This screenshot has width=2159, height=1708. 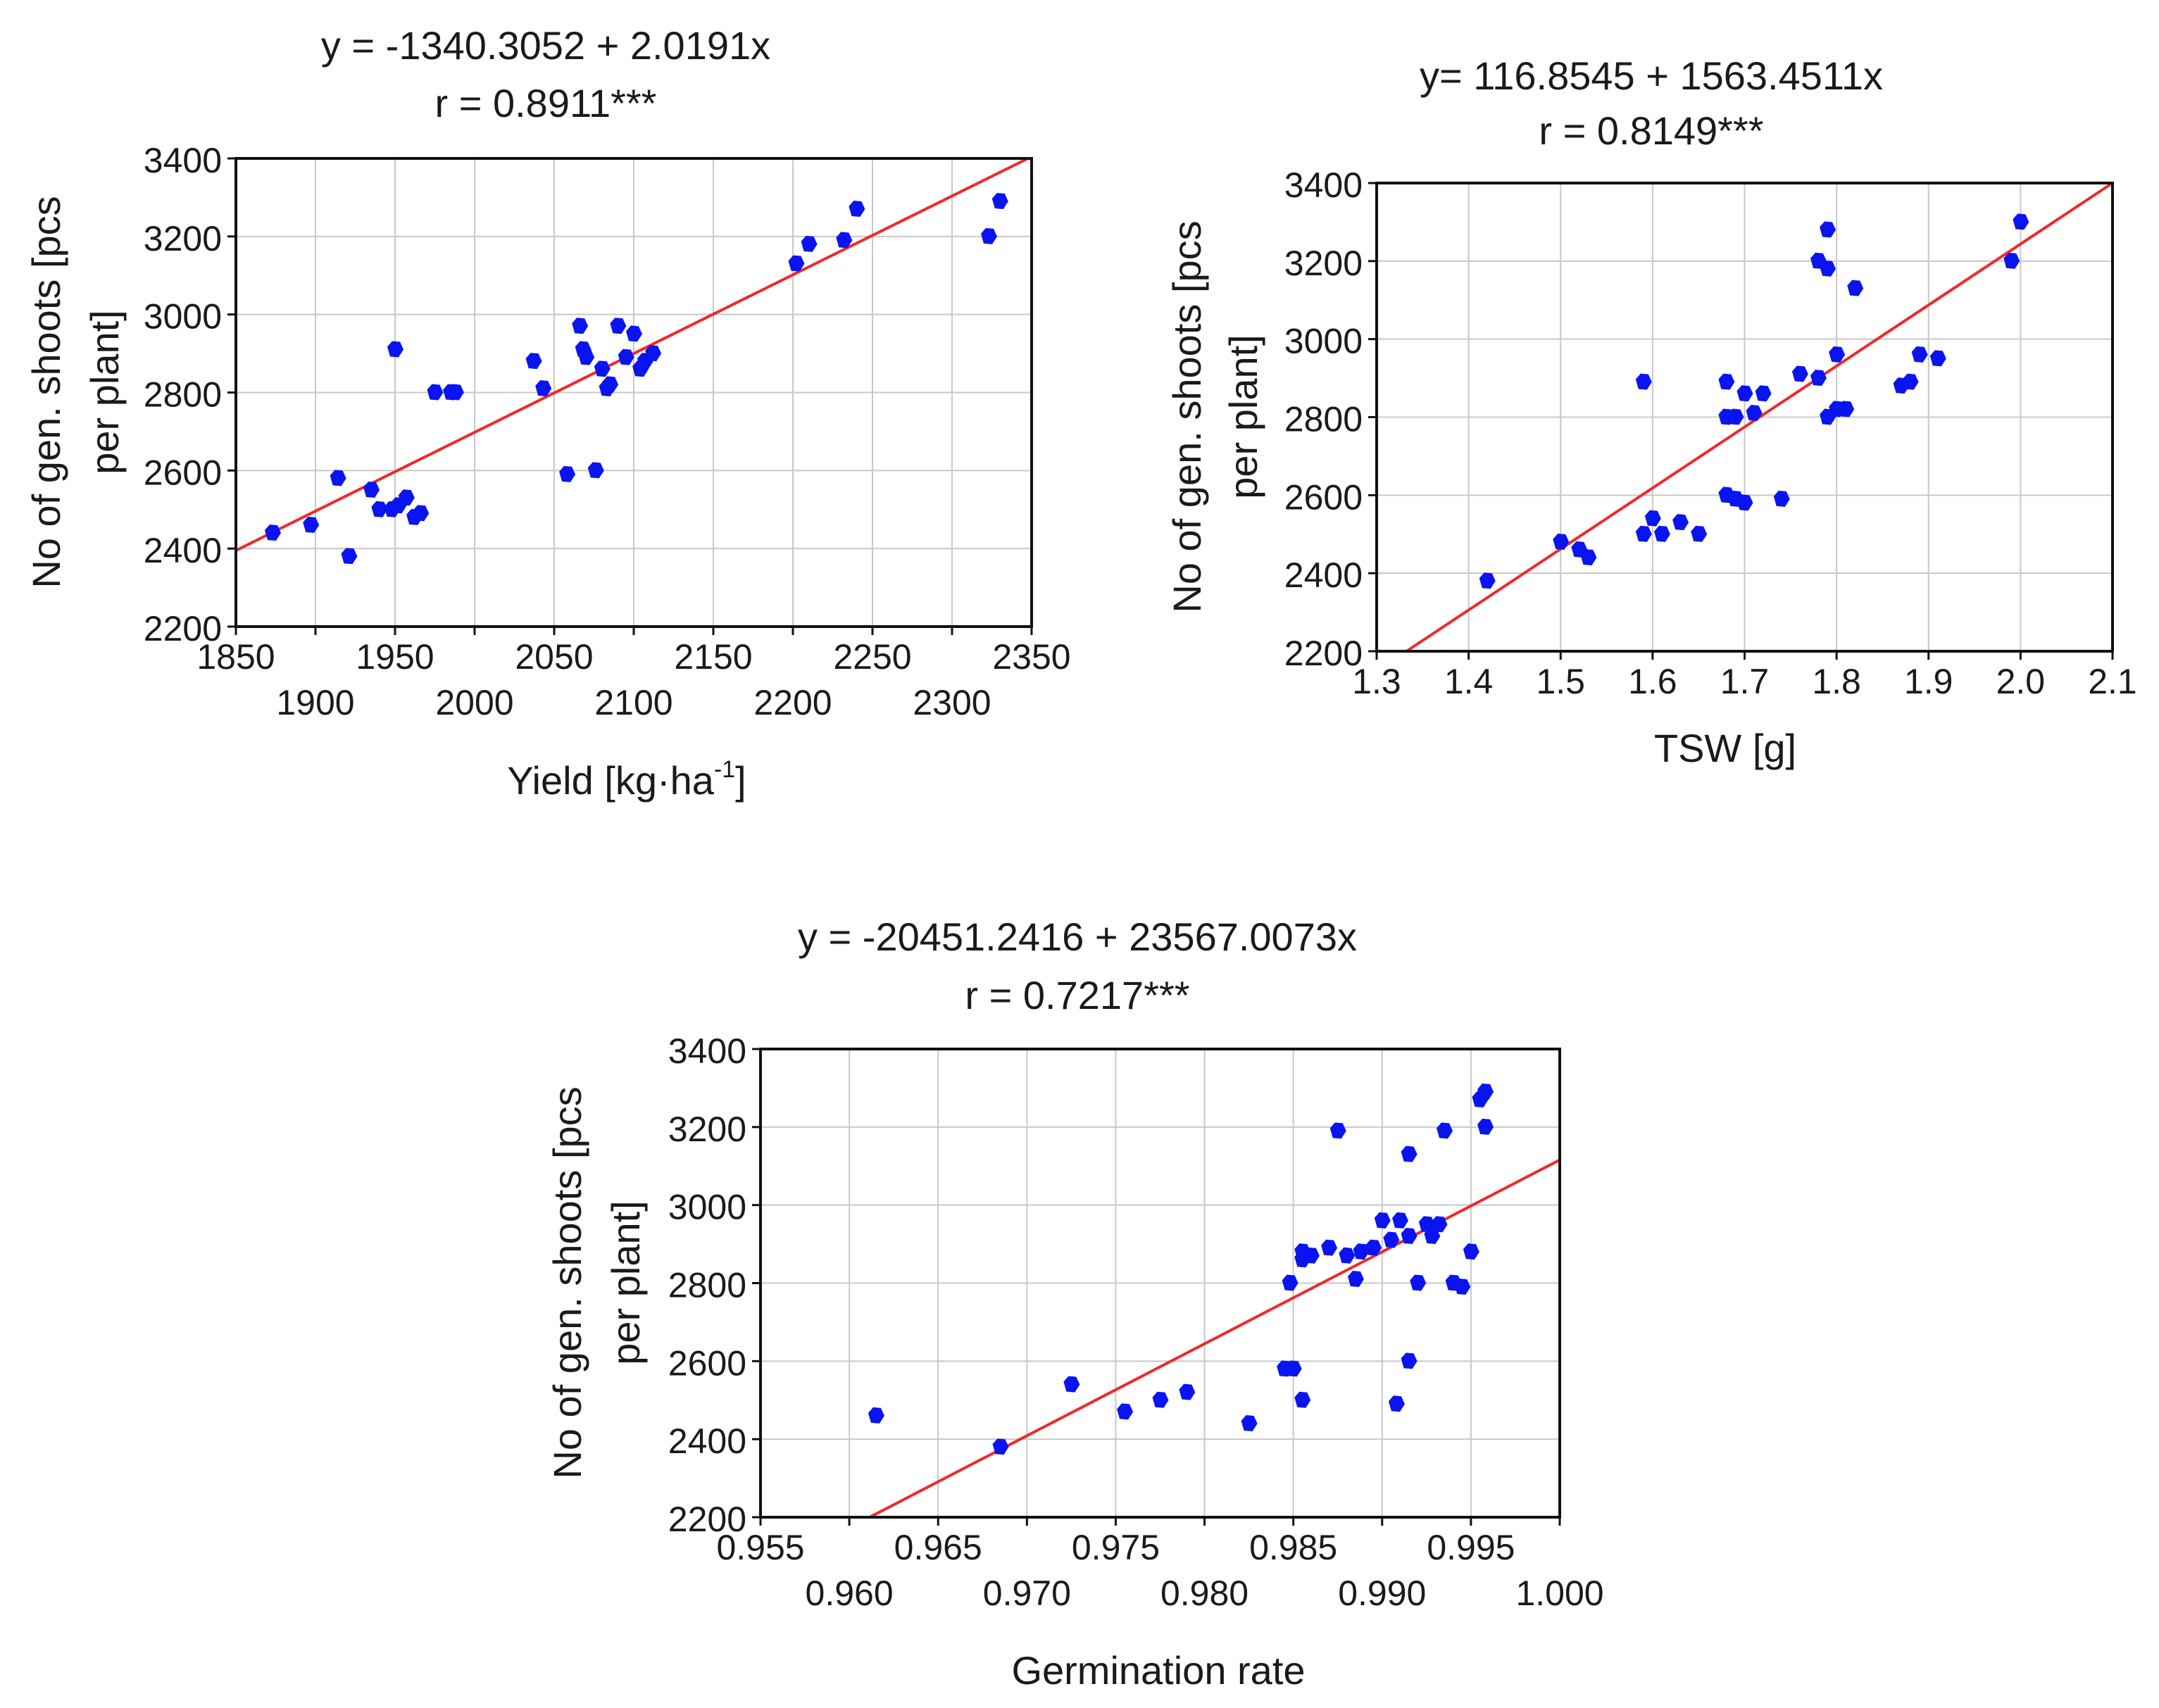 I want to click on chart-tsw-x-tick-label-5: 1.8, so click(x=1837, y=681).